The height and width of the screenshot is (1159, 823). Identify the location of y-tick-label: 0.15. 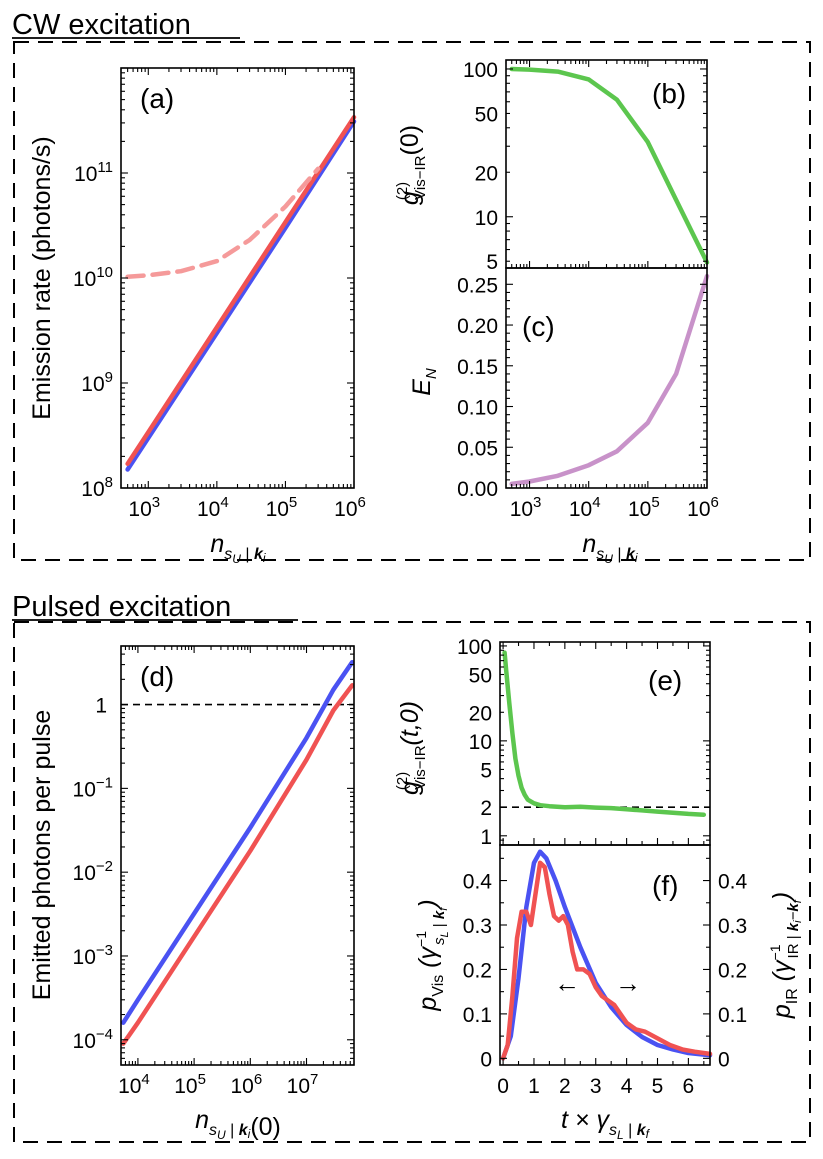
(477, 367).